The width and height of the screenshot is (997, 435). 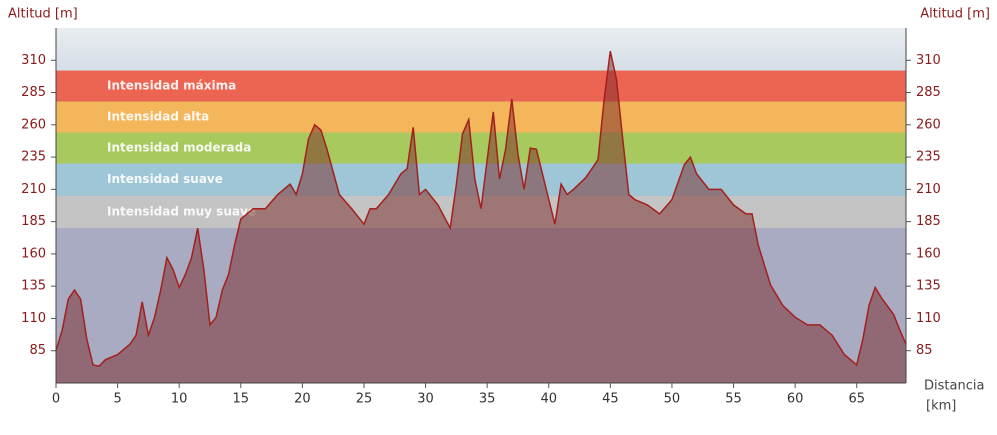 I want to click on y2-tick-label: 285, so click(x=928, y=92).